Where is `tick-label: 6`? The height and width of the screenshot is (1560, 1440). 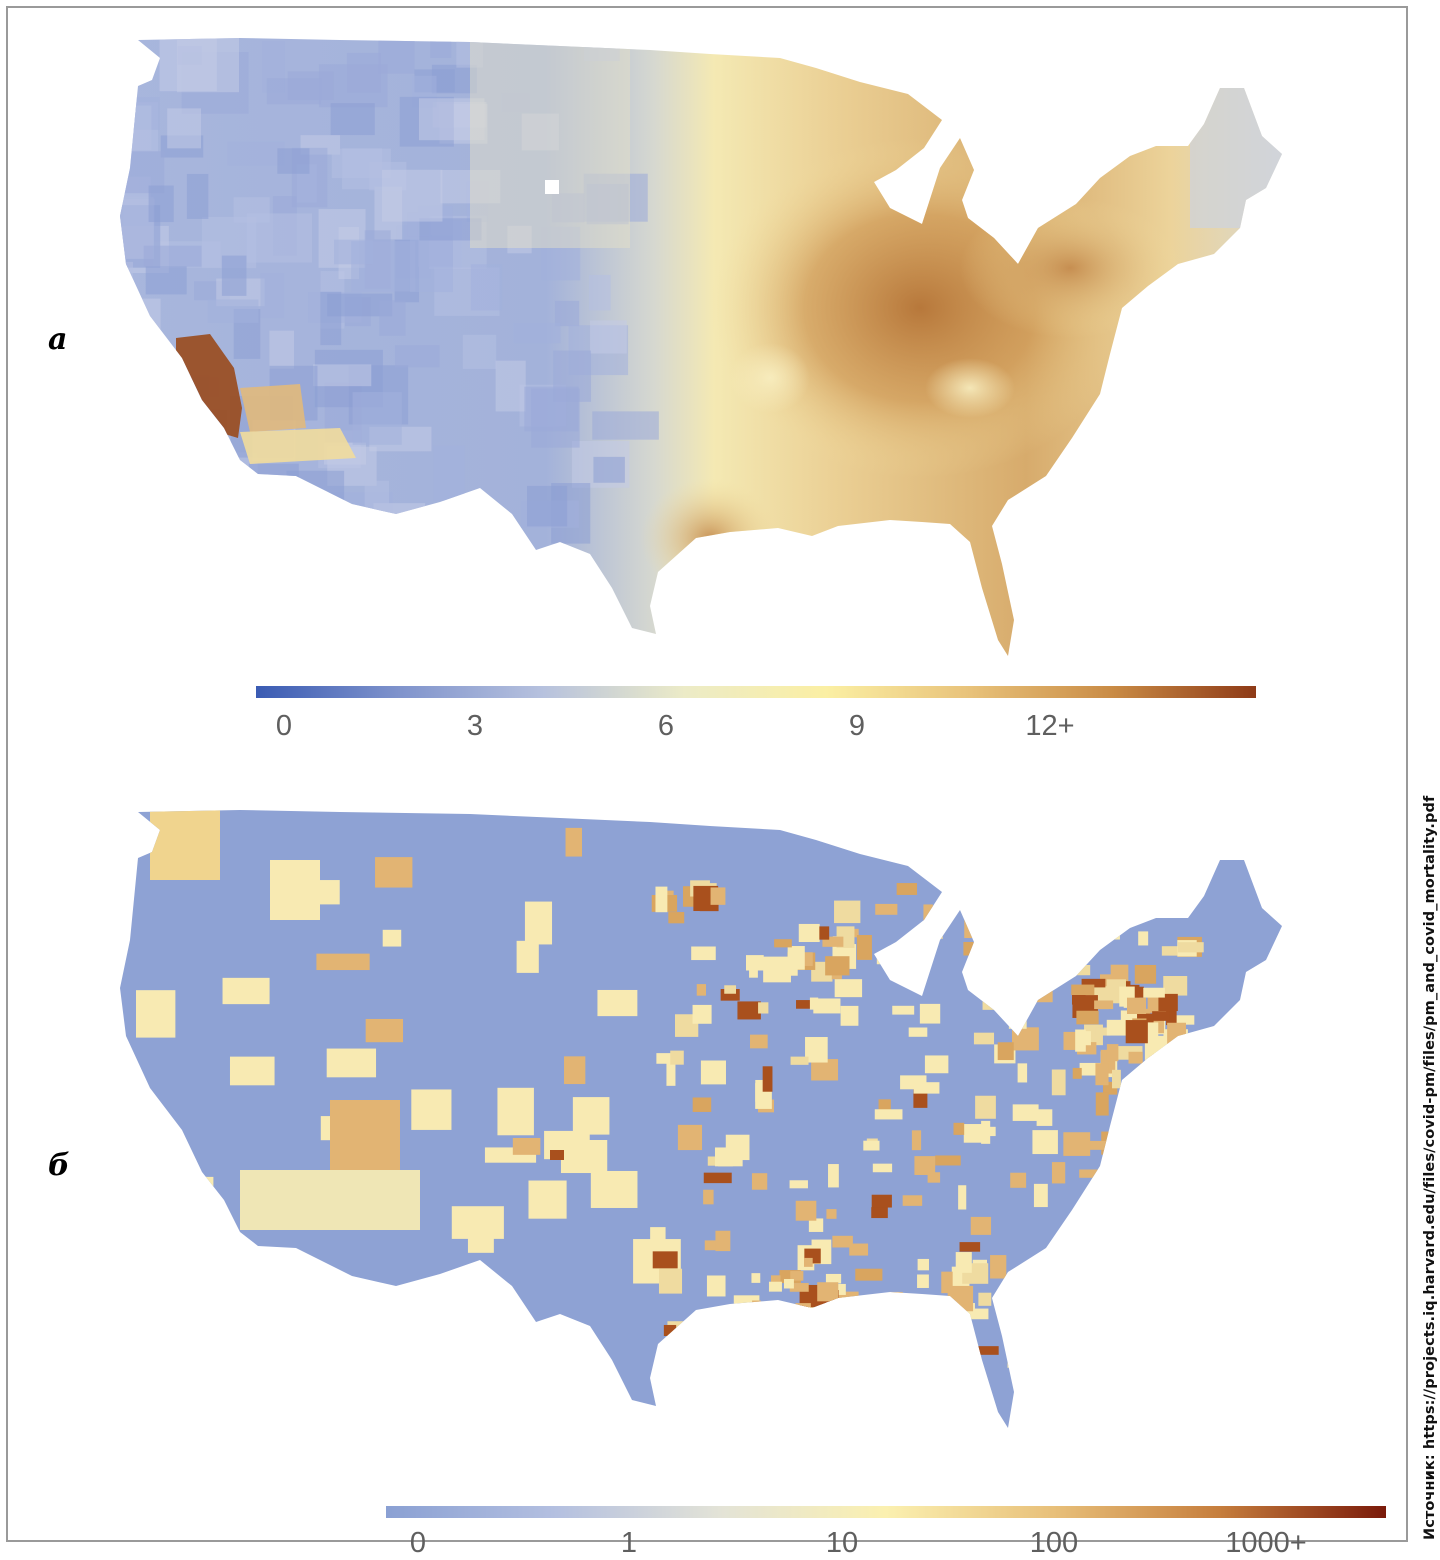 tick-label: 6 is located at coordinates (666, 726).